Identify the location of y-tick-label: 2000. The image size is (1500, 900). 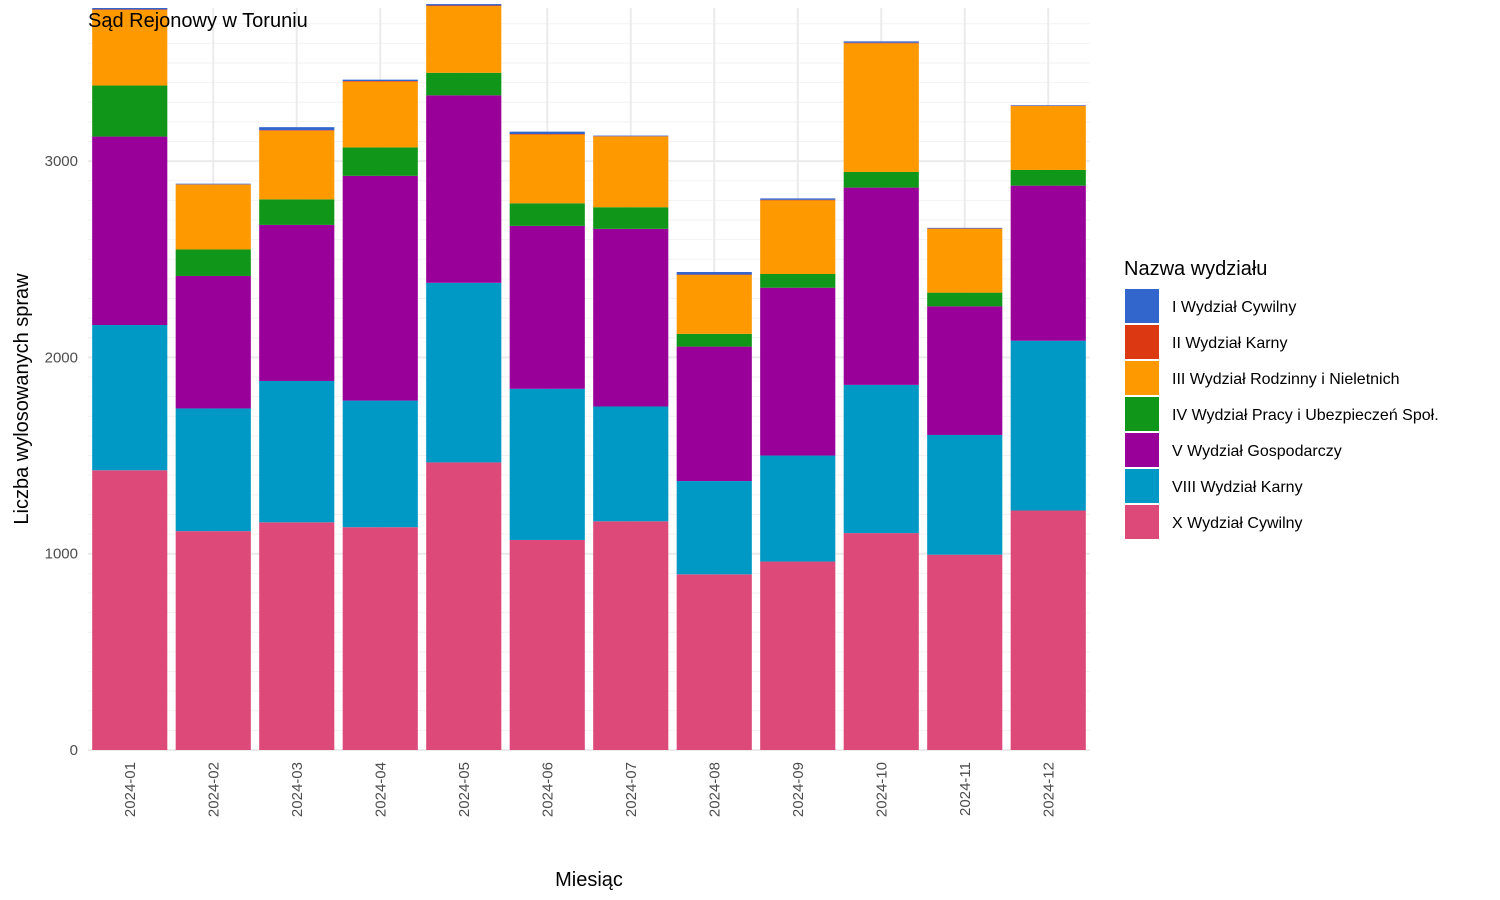
(61, 357).